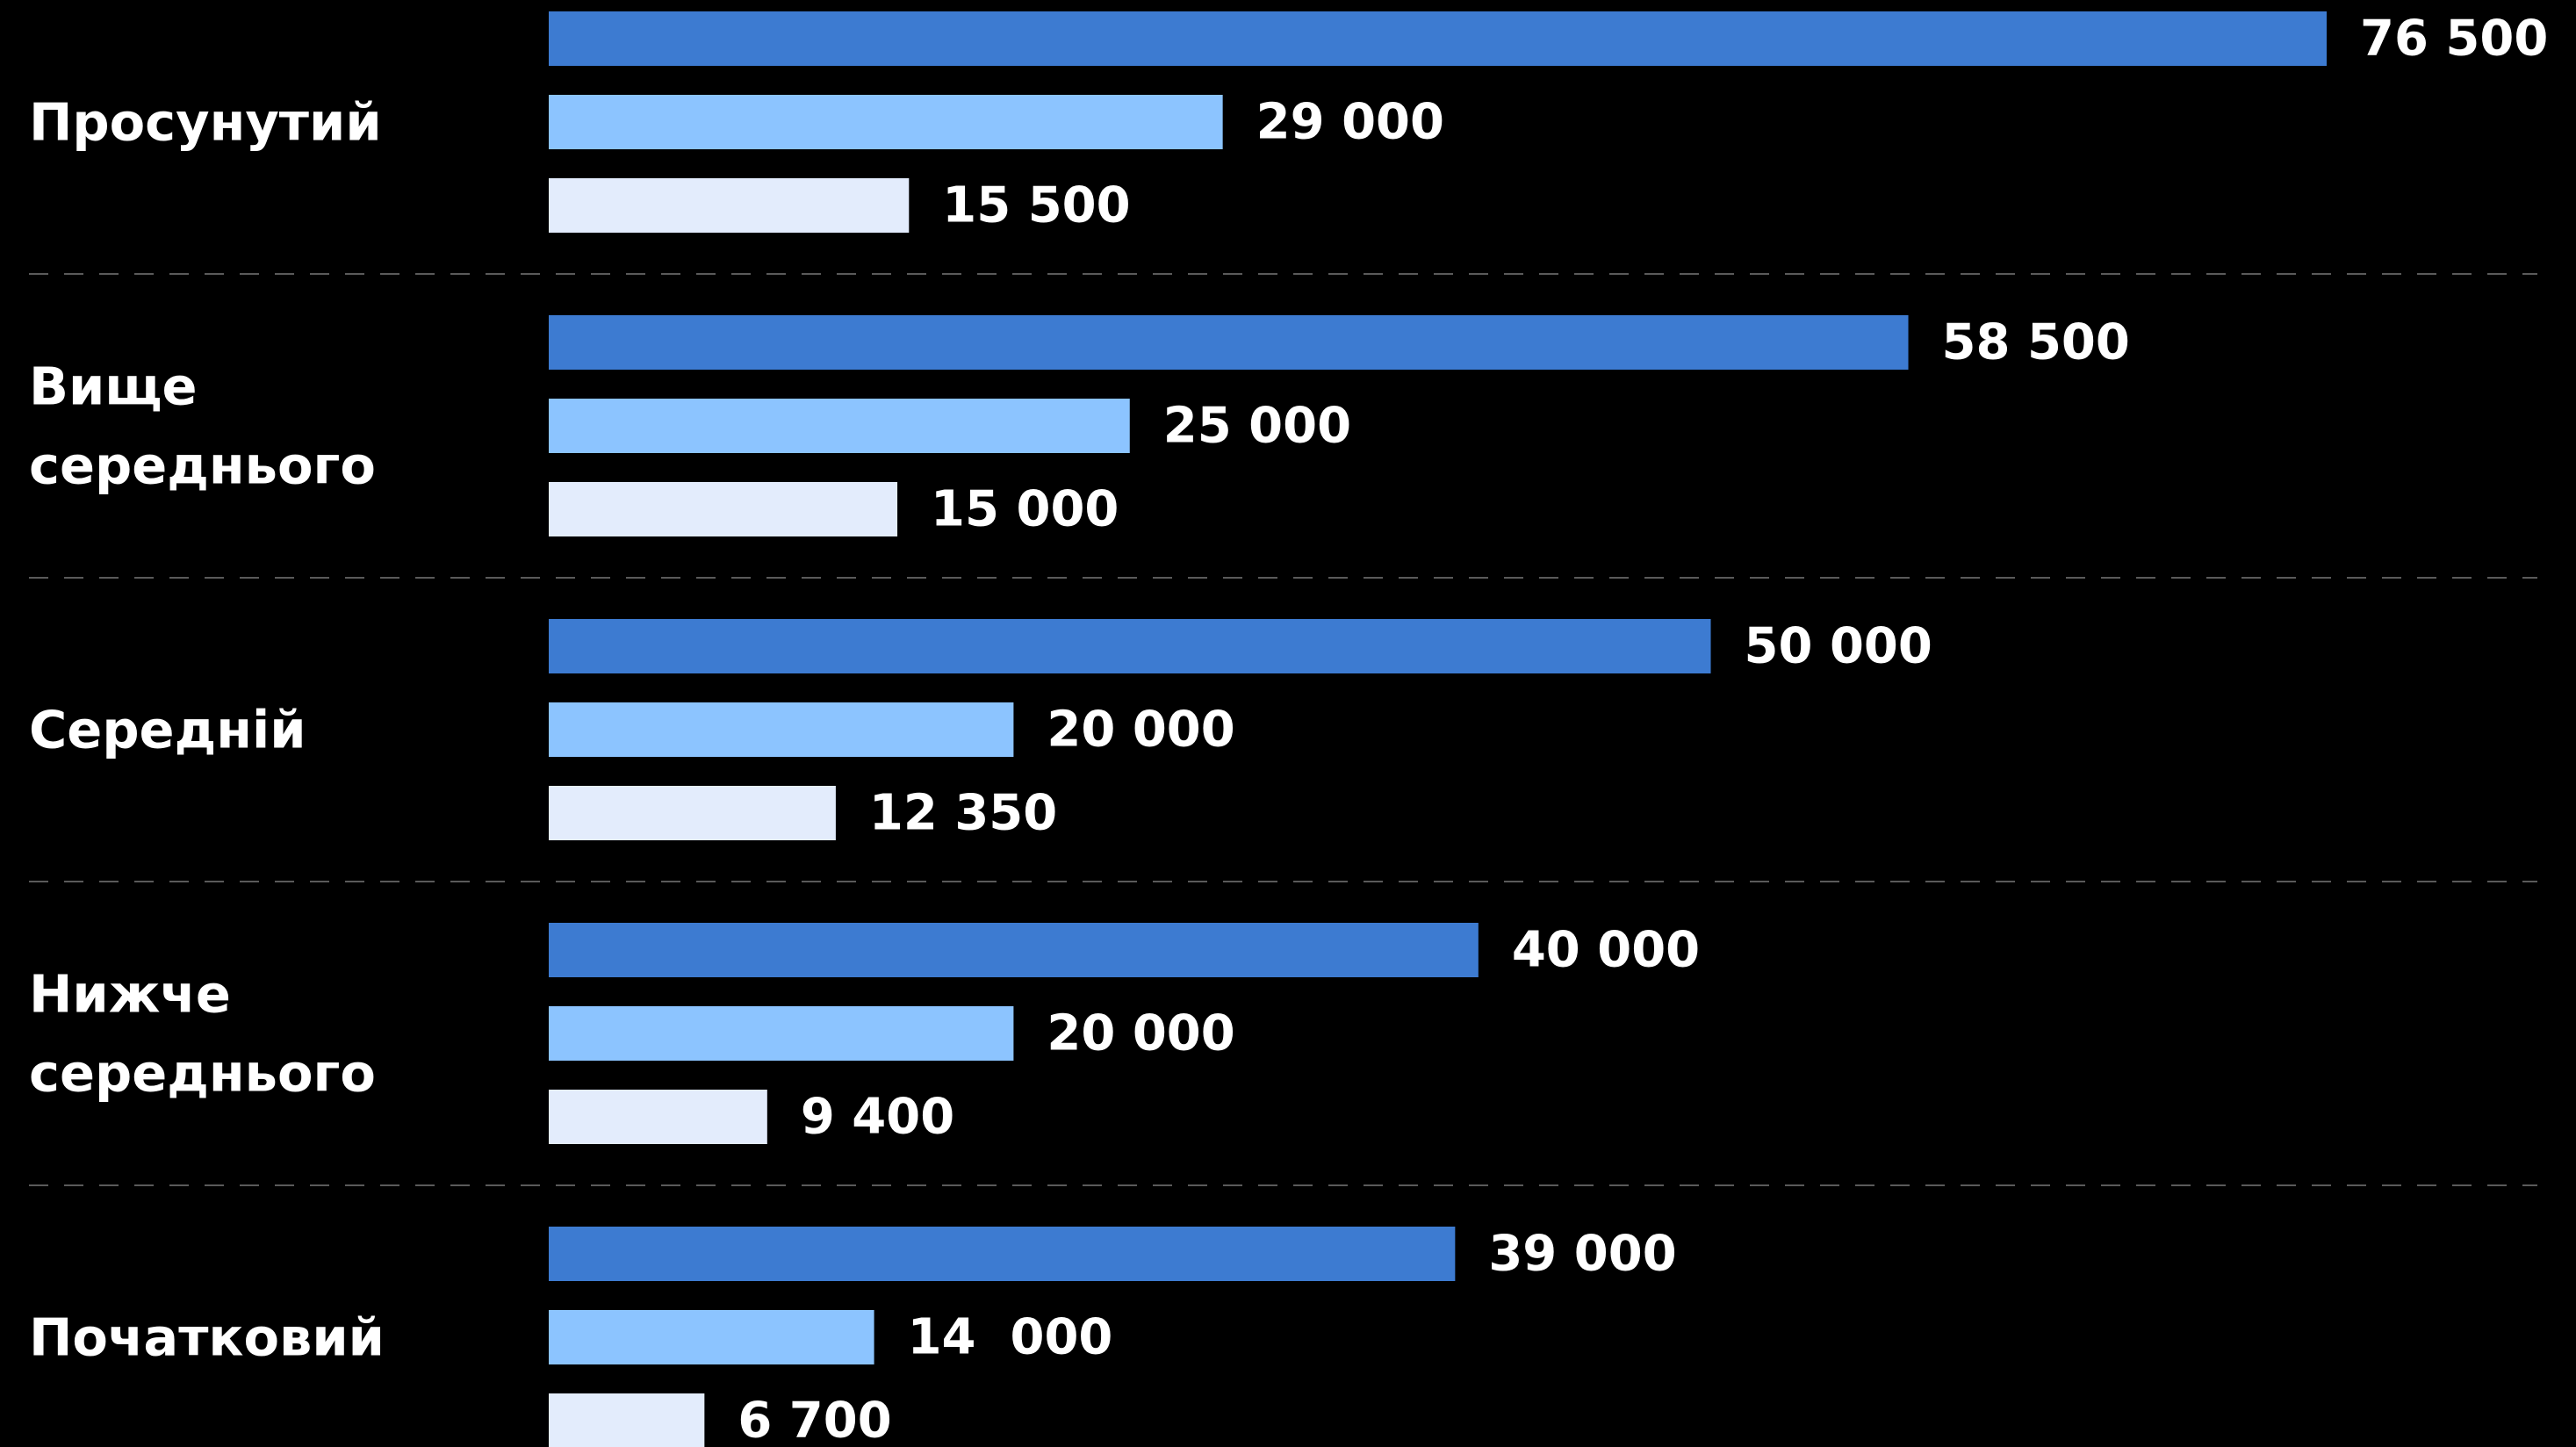 The height and width of the screenshot is (1447, 2576). I want to click on value-label: 50 000, so click(1838, 646).